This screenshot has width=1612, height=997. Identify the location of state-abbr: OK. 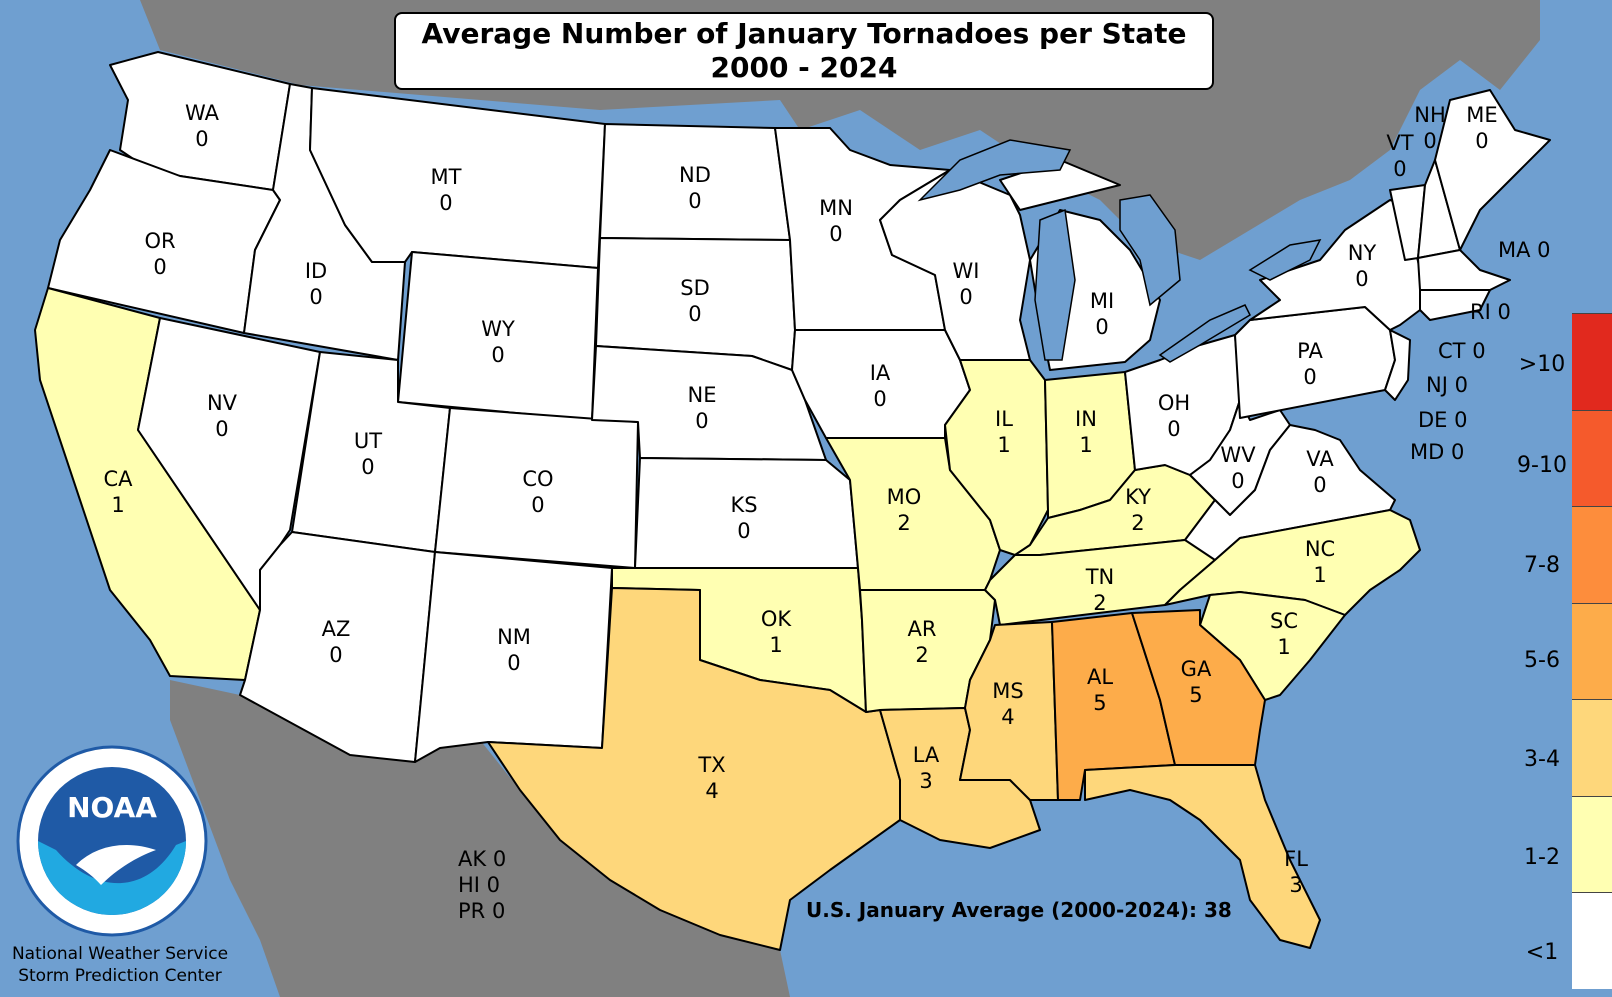
(776, 619).